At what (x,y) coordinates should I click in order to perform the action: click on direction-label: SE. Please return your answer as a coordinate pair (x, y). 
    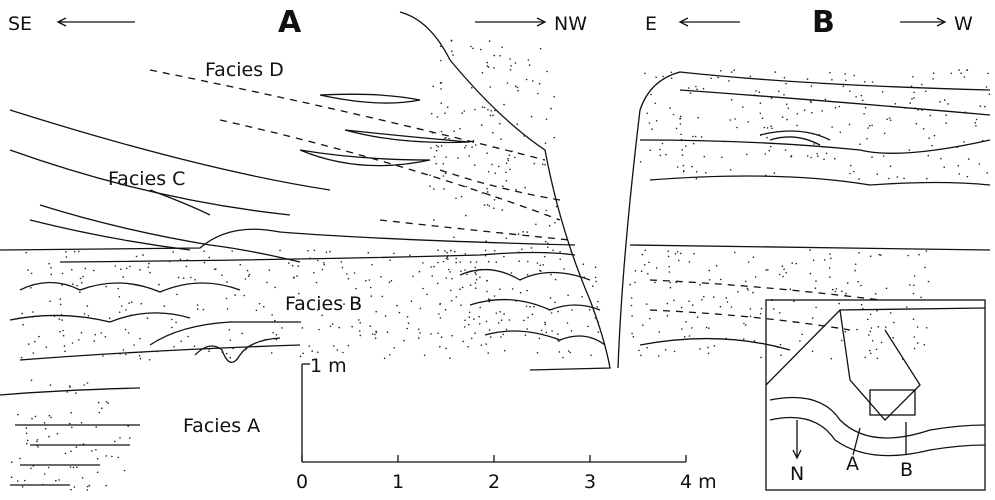
    Looking at the image, I should click on (20, 24).